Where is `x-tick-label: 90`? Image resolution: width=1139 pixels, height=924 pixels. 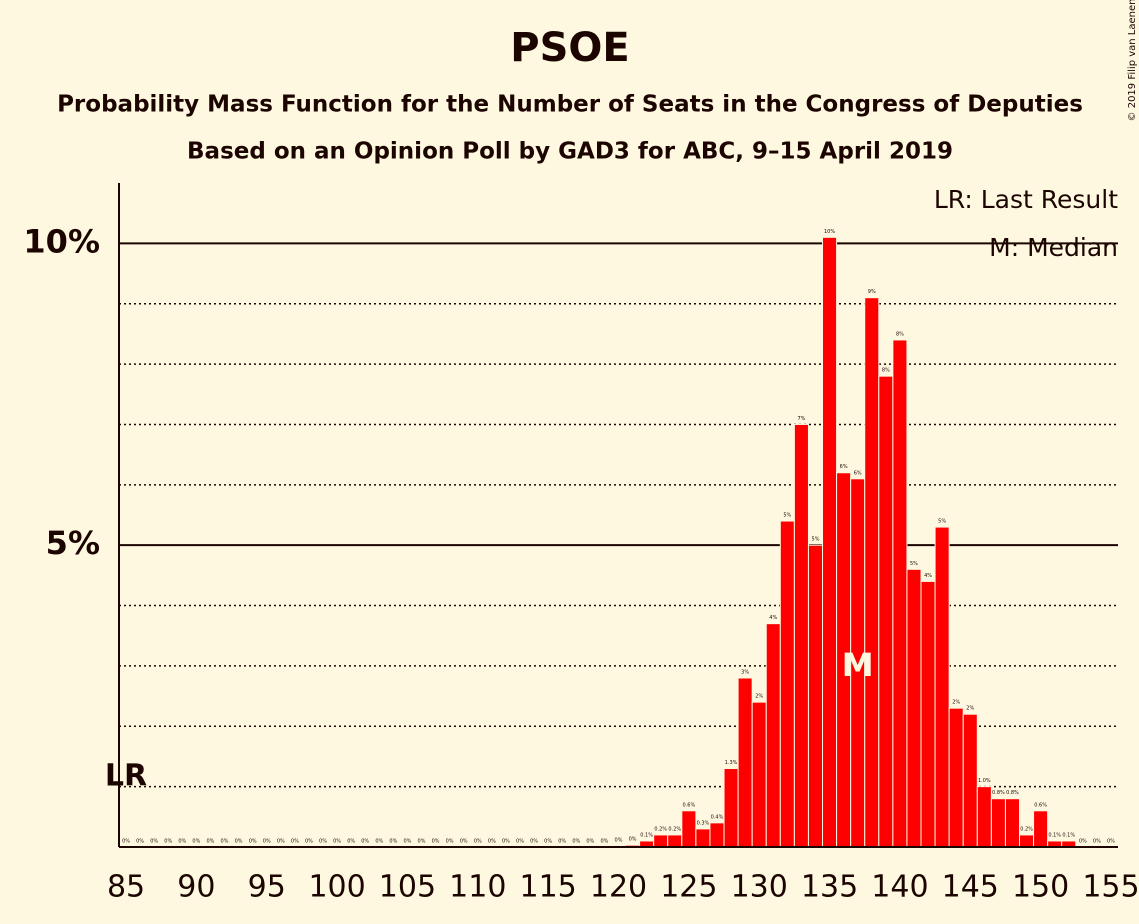 x-tick-label: 90 is located at coordinates (196, 887).